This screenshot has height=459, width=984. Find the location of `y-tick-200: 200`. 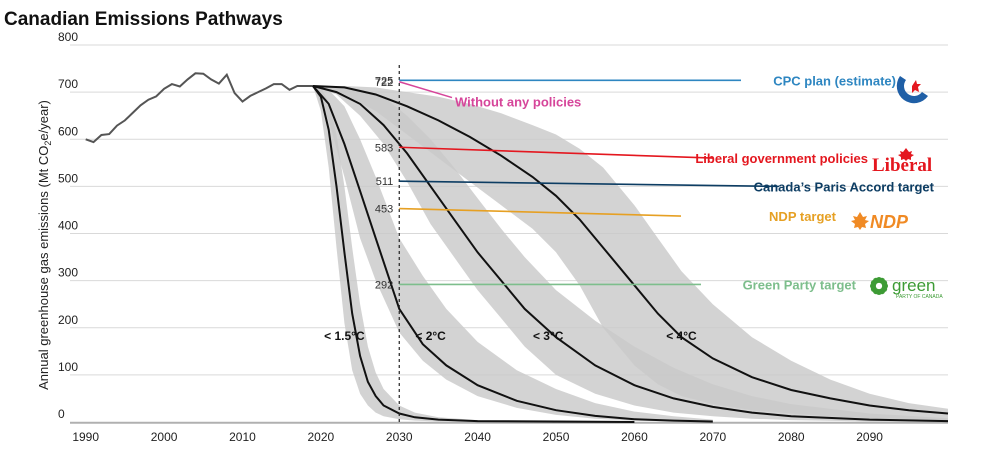

y-tick-200: 200 is located at coordinates (68, 320).